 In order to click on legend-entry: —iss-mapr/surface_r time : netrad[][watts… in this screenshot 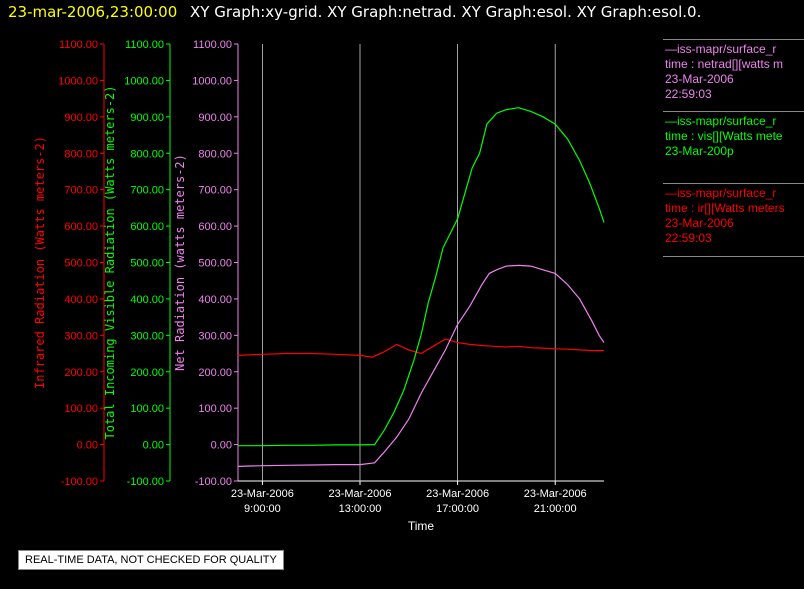, I will do `click(733, 70)`.